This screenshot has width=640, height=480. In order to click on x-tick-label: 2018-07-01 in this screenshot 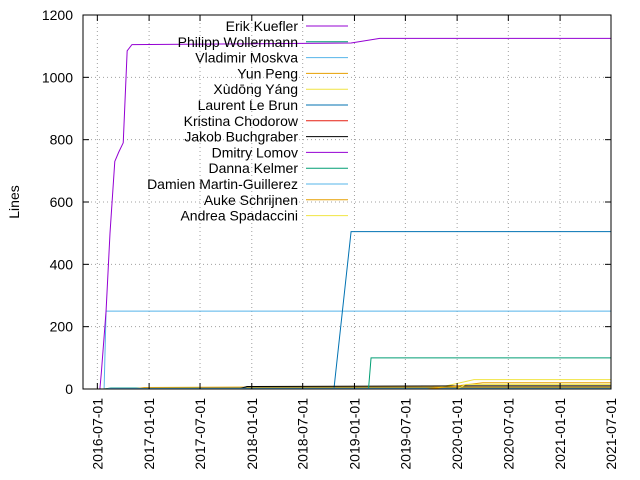, I will do `click(303, 434)`.